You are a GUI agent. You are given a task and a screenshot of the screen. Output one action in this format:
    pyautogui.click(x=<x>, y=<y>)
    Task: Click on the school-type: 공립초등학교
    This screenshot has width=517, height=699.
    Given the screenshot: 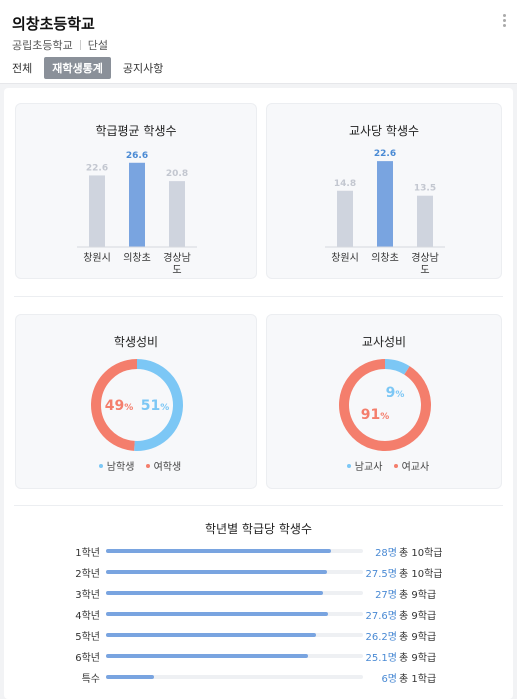 What is the action you would take?
    pyautogui.click(x=42, y=45)
    